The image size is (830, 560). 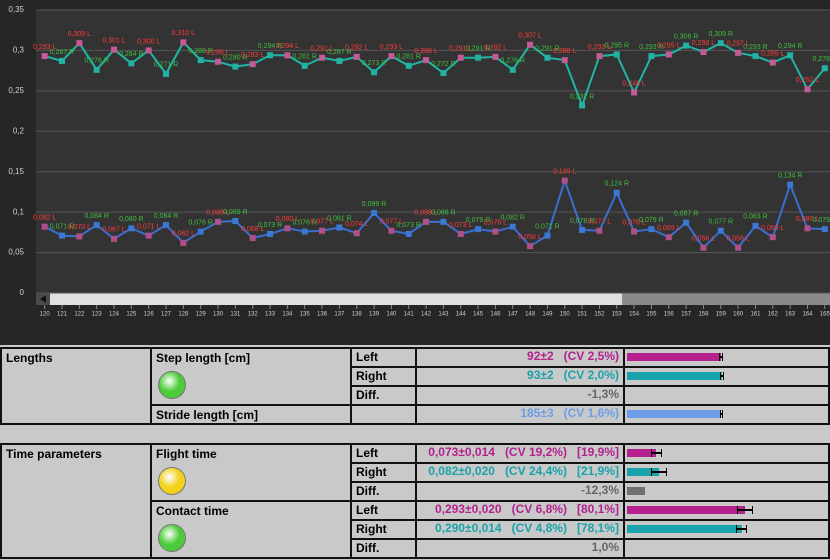 What do you see at coordinates (721, 315) in the screenshot?
I see `x-tick-label: 159` at bounding box center [721, 315].